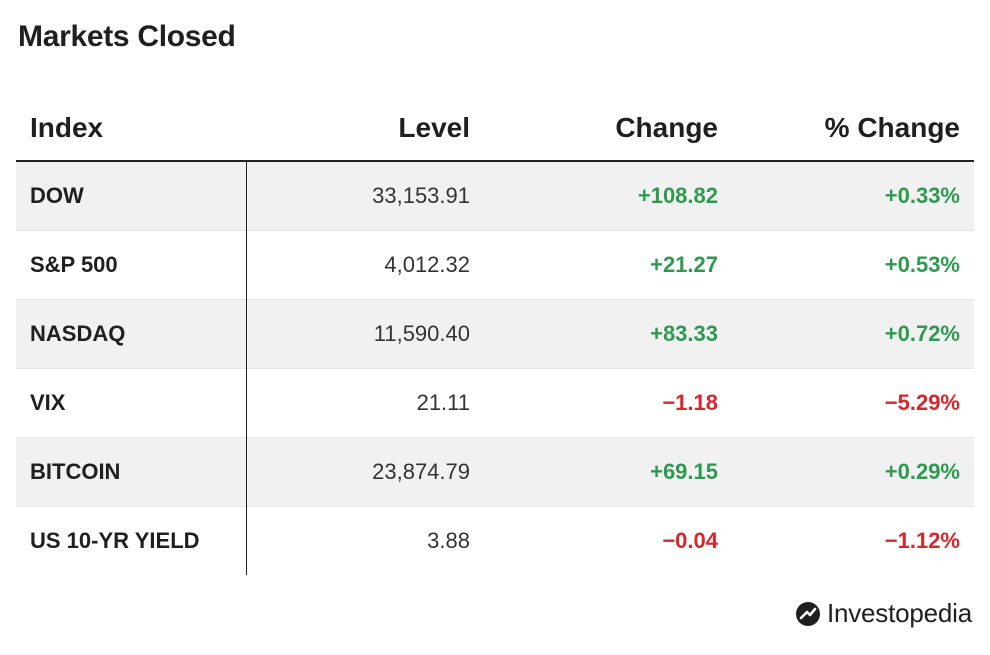  I want to click on index-level: 4,012.32, so click(427, 264).